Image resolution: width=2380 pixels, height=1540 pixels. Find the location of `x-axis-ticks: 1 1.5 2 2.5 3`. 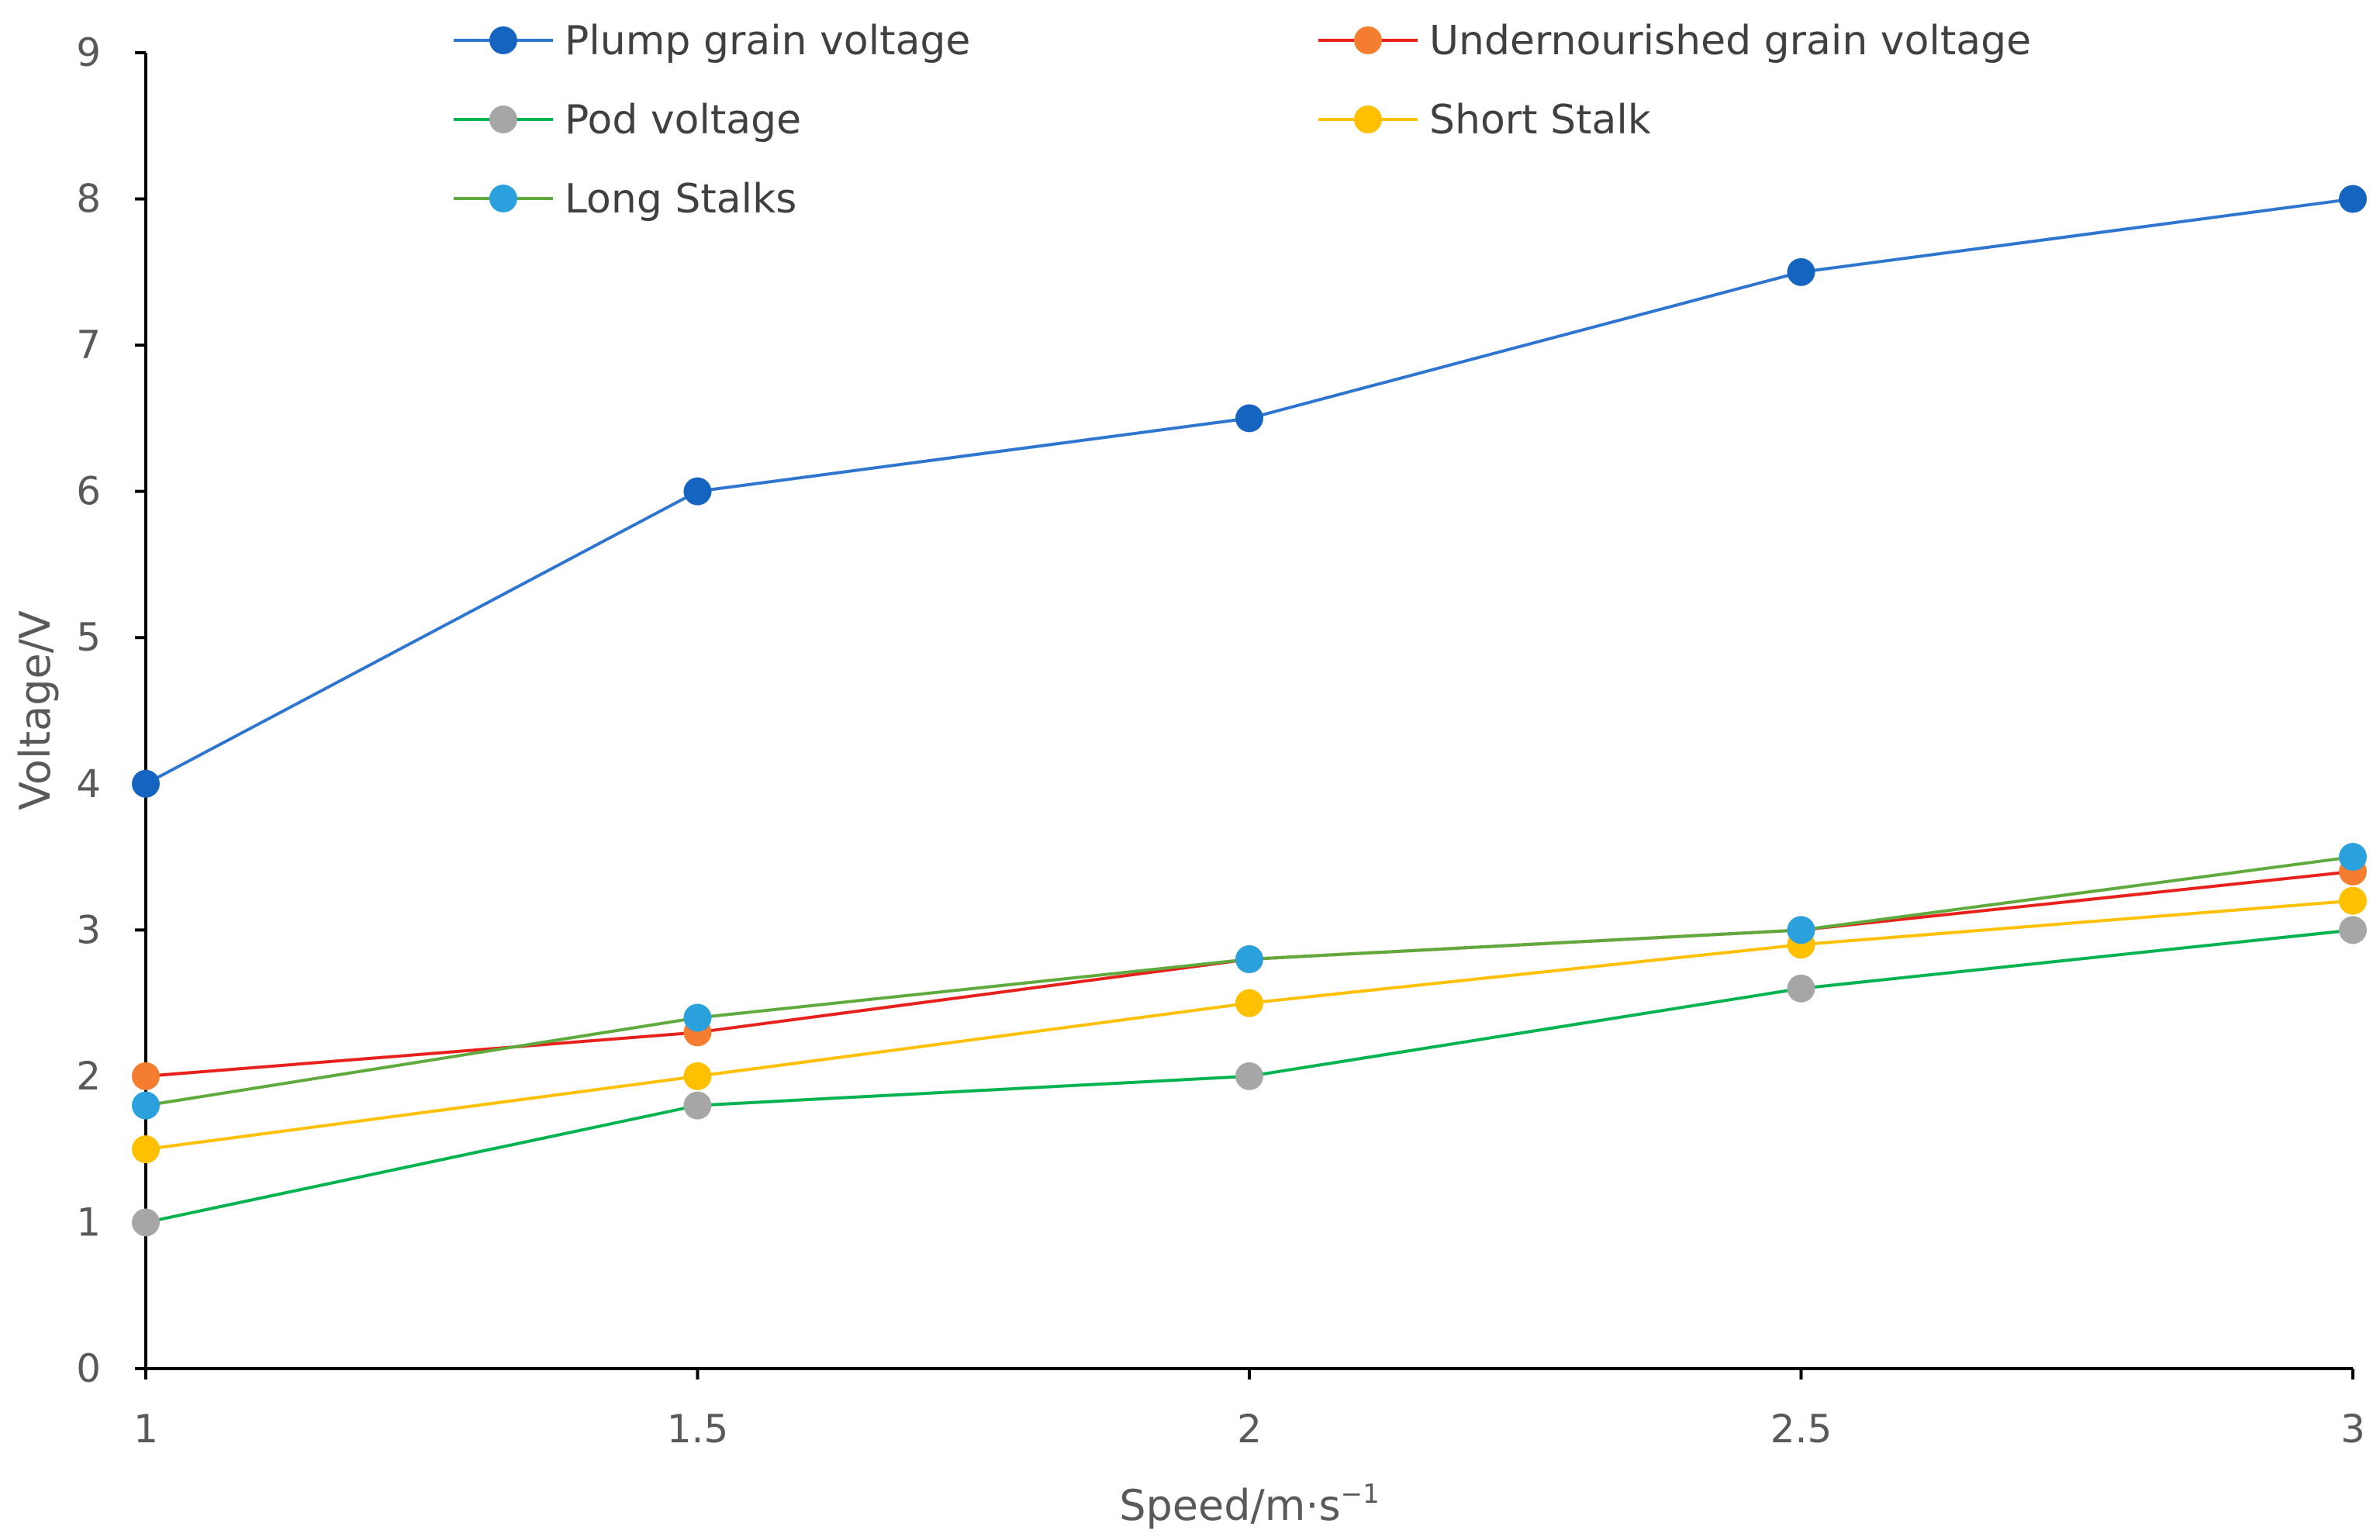

x-axis-ticks: 1 1.5 2 2.5 3 is located at coordinates (1249, 1410).